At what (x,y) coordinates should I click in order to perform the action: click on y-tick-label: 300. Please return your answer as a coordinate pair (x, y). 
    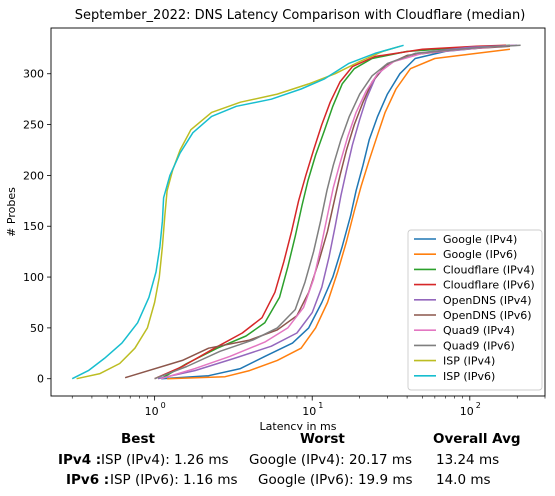
    Looking at the image, I should click on (33, 74).